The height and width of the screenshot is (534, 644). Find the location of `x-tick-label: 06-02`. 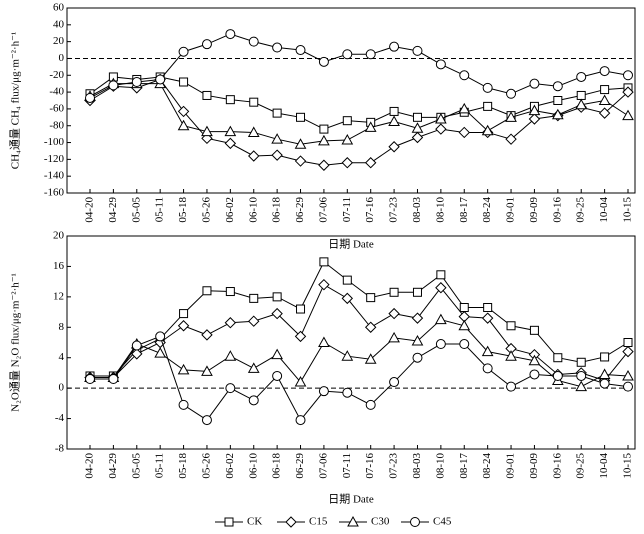

x-tick-label: 06-02 is located at coordinates (230, 210).